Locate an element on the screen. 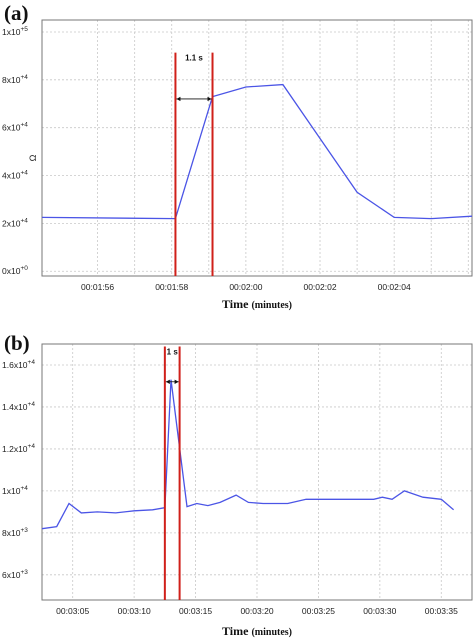  x-tick-label: 00:02:04 is located at coordinates (394, 287).